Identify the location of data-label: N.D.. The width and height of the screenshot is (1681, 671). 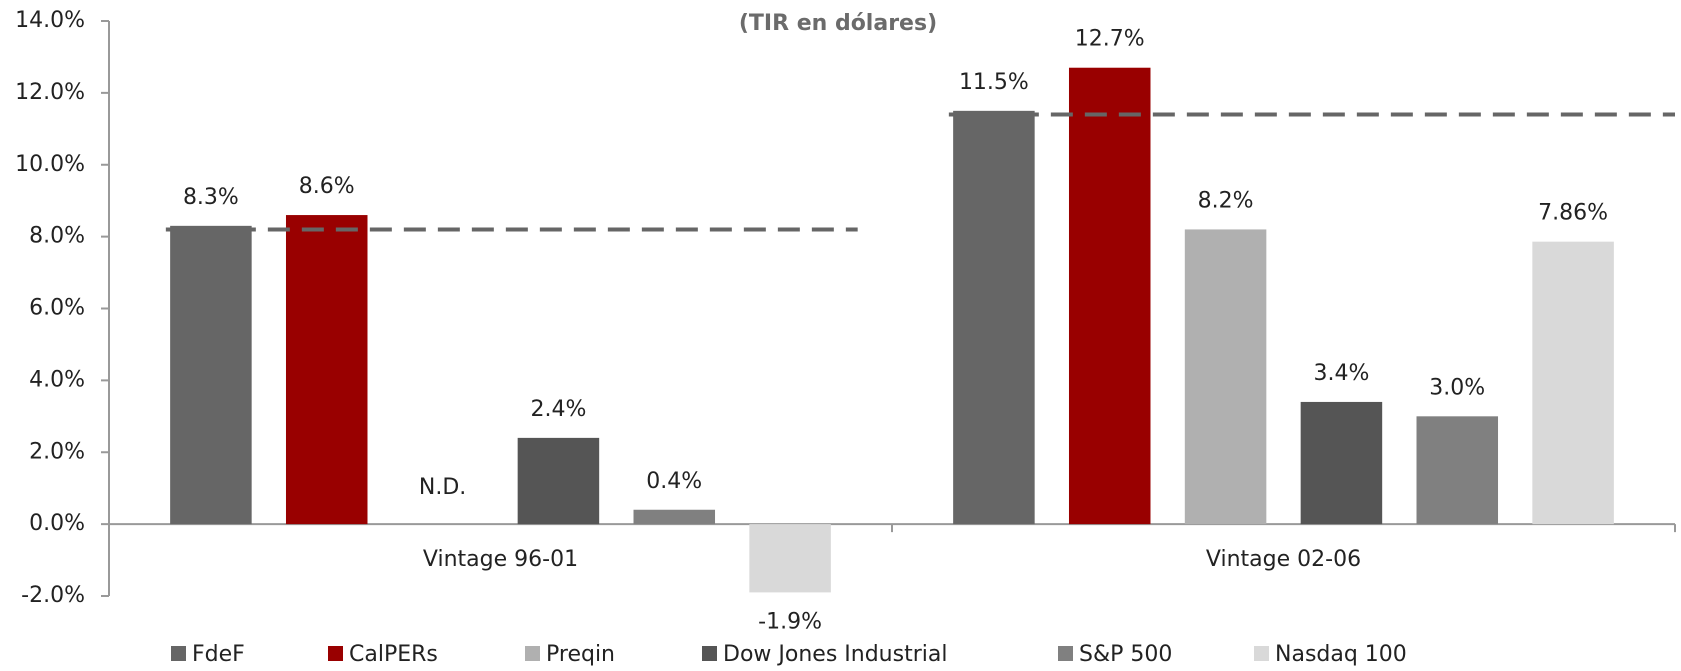
(442, 487).